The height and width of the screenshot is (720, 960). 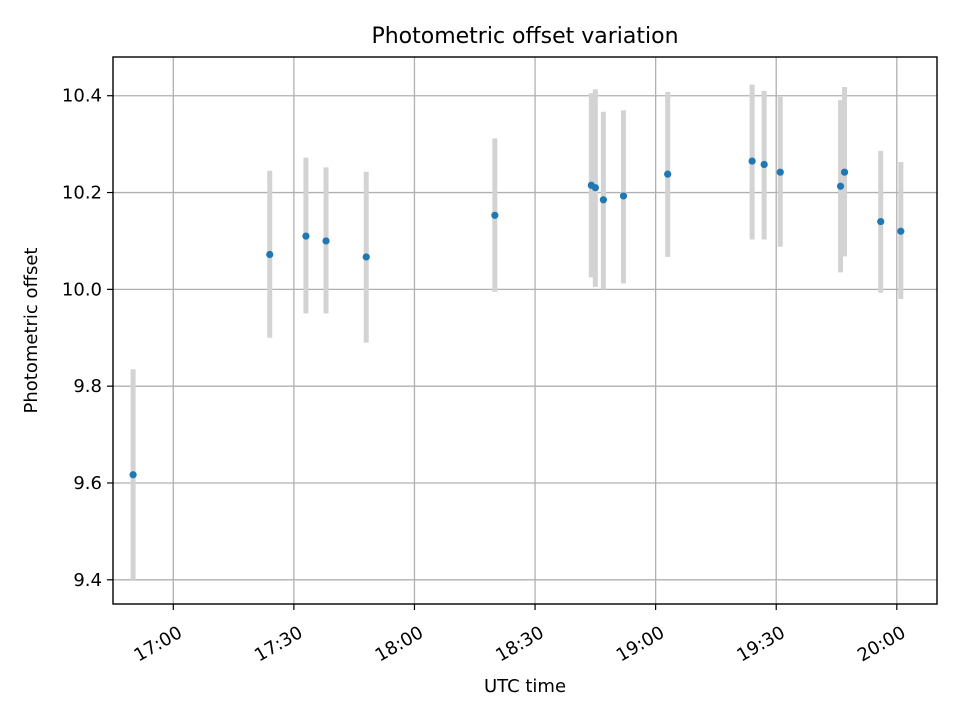 What do you see at coordinates (87, 483) in the screenshot?
I see `y-tick-label: 9.6` at bounding box center [87, 483].